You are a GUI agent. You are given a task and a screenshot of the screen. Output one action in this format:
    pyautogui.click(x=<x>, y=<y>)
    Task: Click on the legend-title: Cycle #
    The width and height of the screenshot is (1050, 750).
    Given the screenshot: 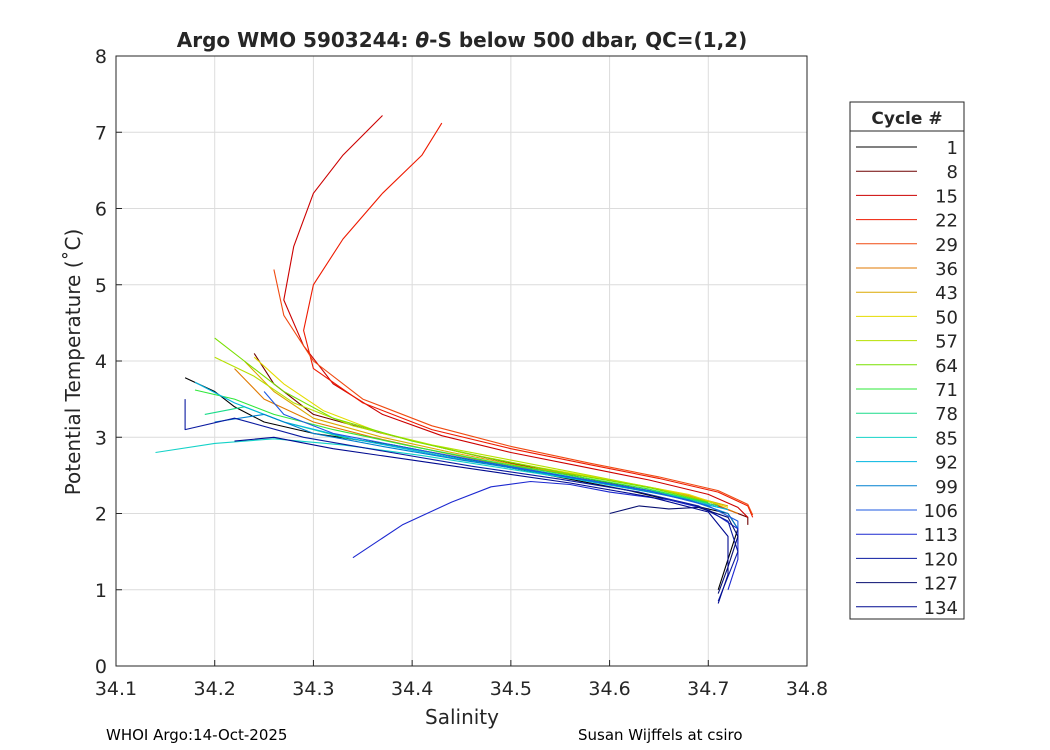 What is the action you would take?
    pyautogui.click(x=906, y=119)
    